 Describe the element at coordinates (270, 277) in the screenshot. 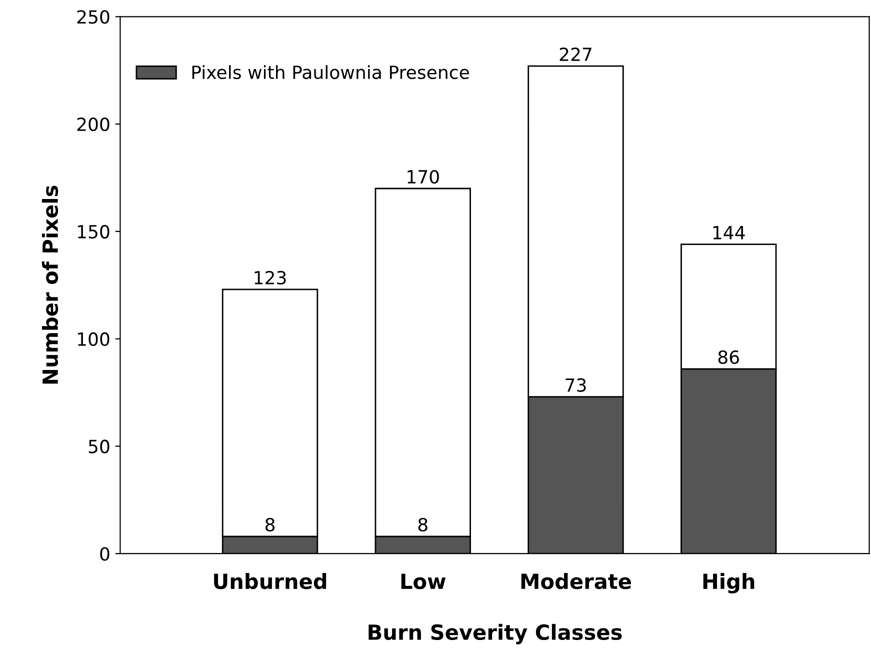

I see `total-label: 123` at that location.